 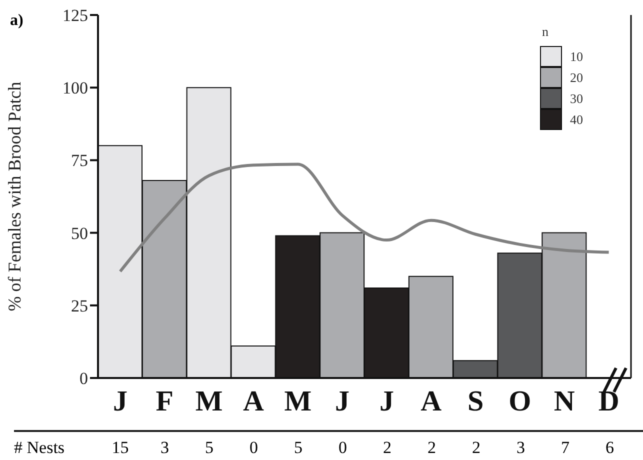 I want to click on legend-label: 10, so click(x=576, y=56).